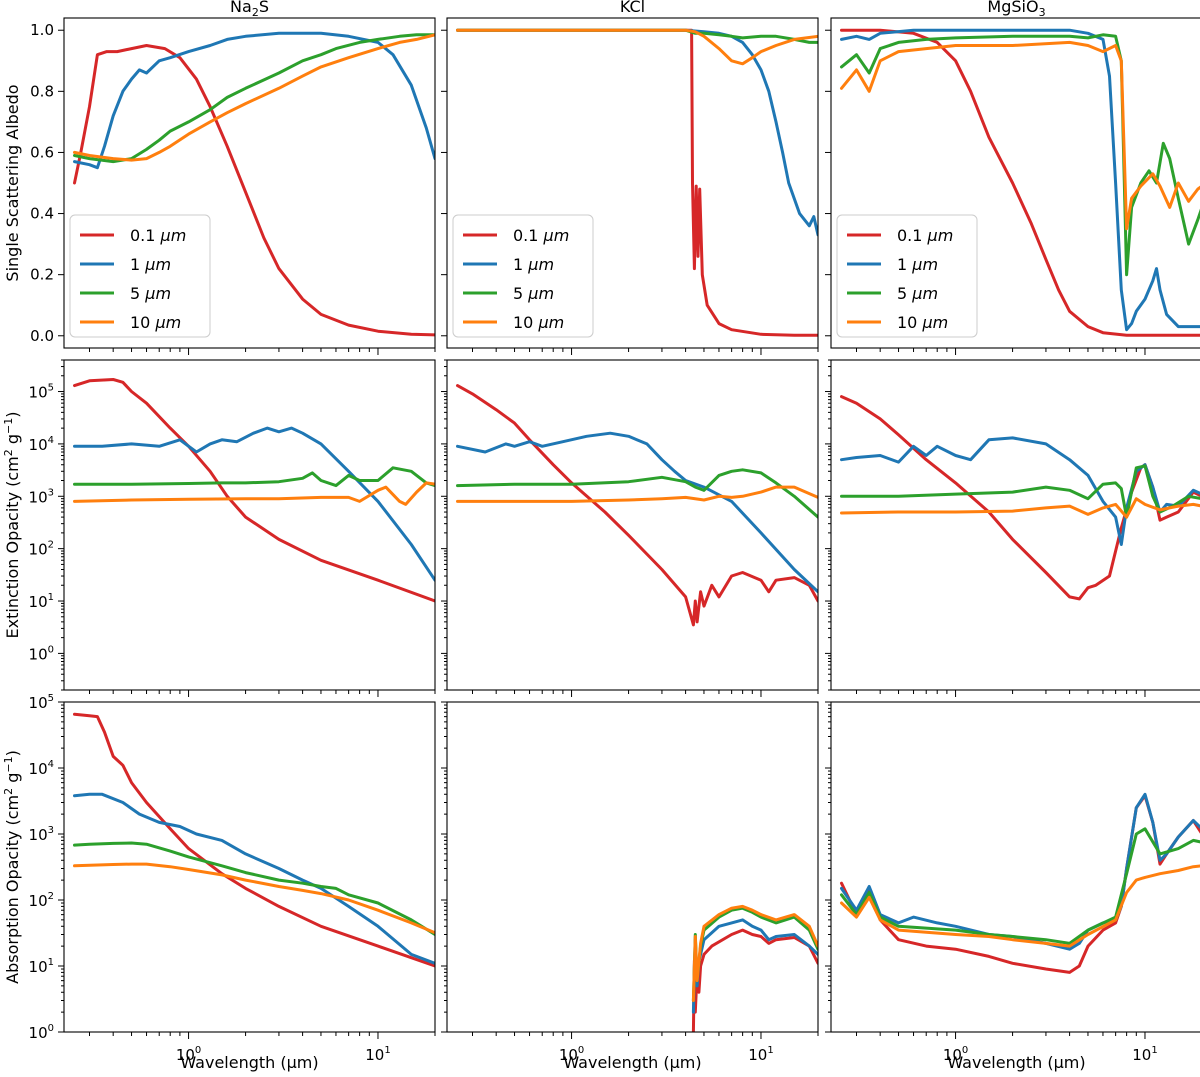 The width and height of the screenshot is (1200, 1077). I want to click on panel: 0.0 0.2 0.4 0.6 0.8 1.0 0.1 μm 1 μm 5 μm 10 μm, so click(233, 186).